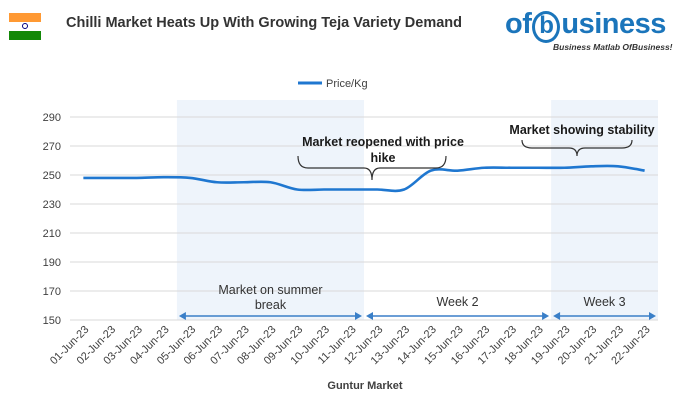 This screenshot has height=402, width=673. What do you see at coordinates (369, 316) in the screenshot?
I see `period-arrow-2-head-left` at bounding box center [369, 316].